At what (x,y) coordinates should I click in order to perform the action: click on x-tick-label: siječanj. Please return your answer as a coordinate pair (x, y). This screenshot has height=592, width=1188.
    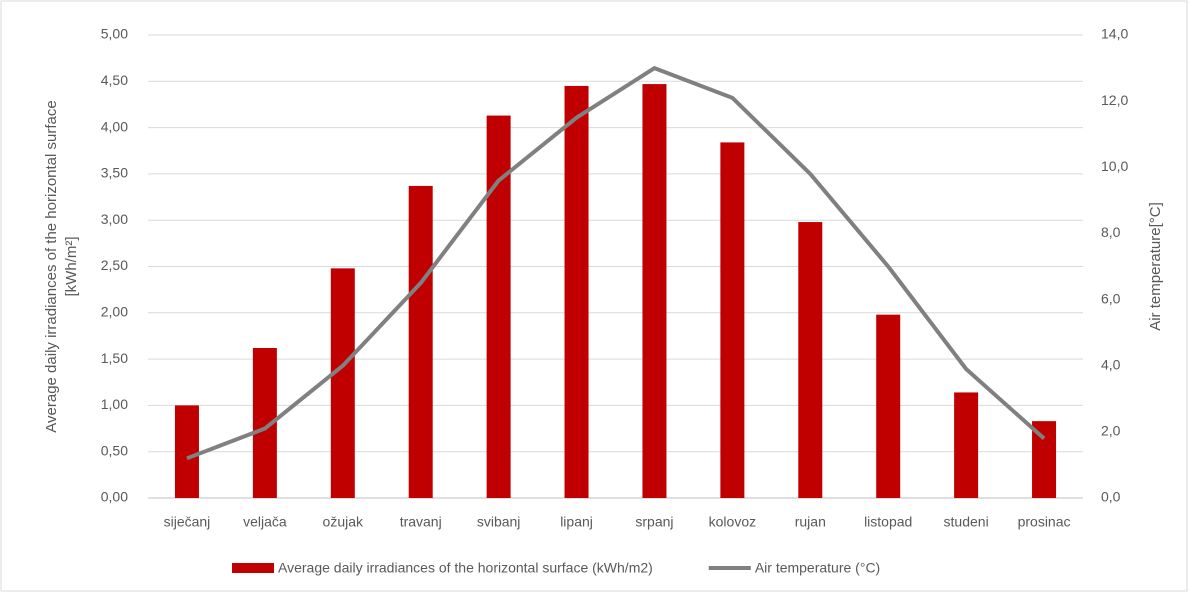
    Looking at the image, I should click on (187, 522).